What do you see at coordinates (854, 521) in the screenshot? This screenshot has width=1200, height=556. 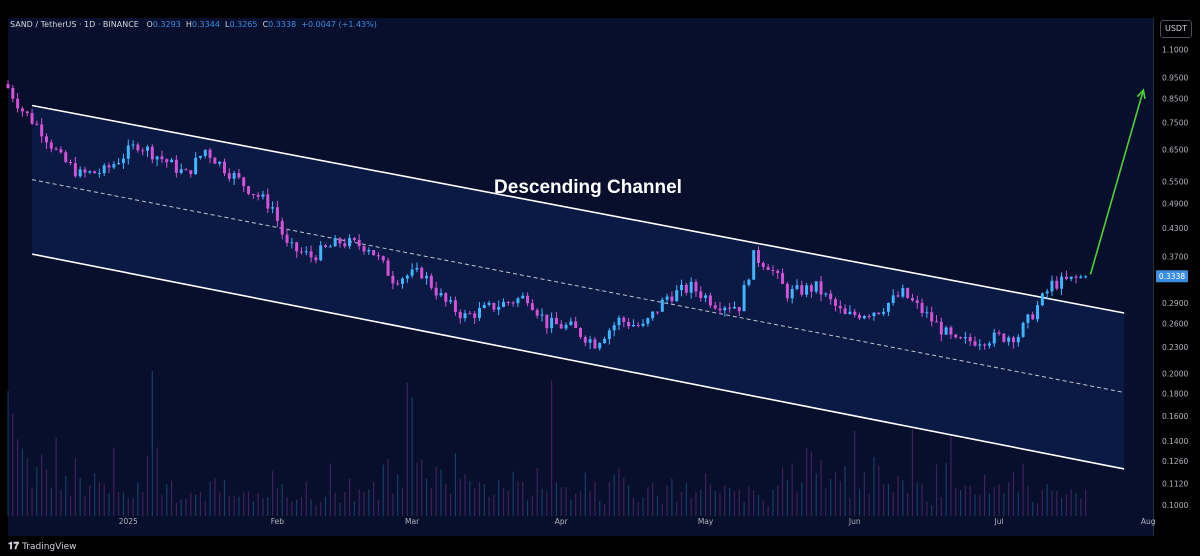 I see `x-tick-label: Jun` at bounding box center [854, 521].